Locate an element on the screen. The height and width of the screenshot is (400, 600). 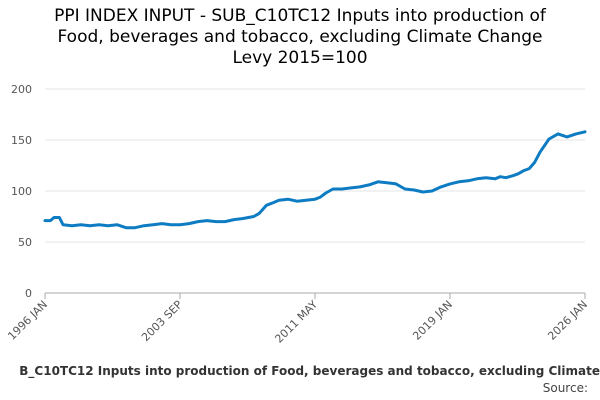
source-label: Source: is located at coordinates (565, 388).